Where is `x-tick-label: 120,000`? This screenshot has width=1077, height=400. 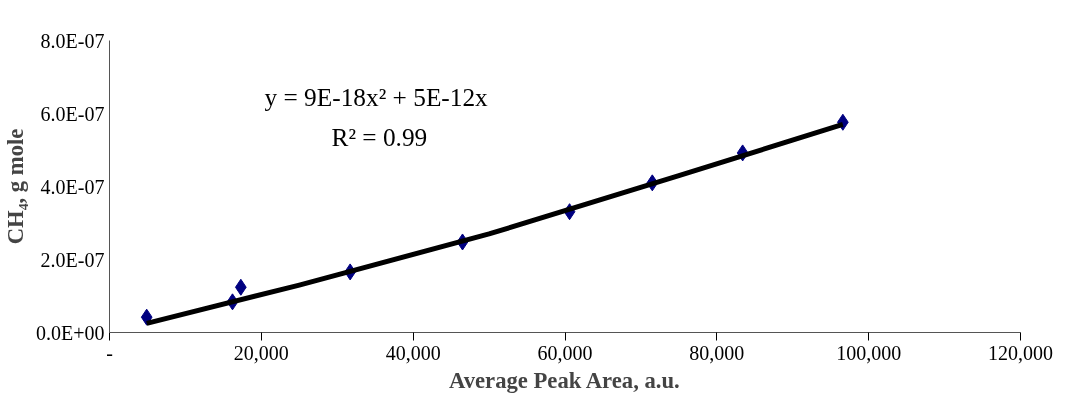 x-tick-label: 120,000 is located at coordinates (1020, 352).